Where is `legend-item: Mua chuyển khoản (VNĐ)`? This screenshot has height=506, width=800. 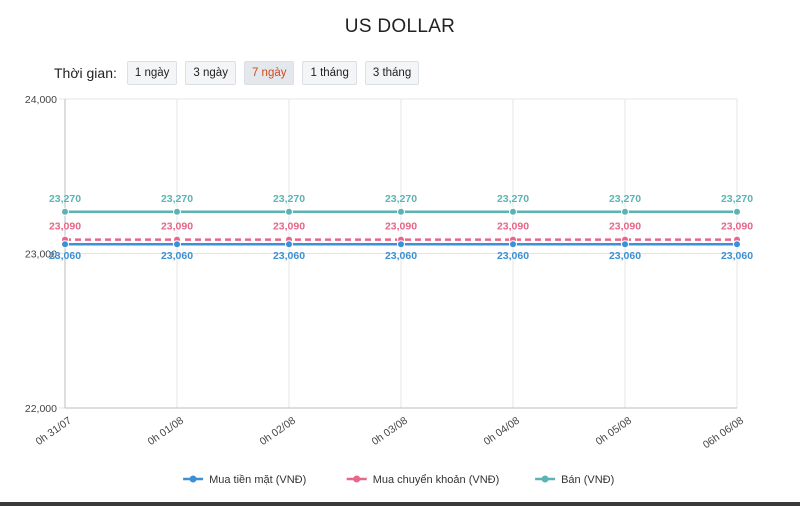
legend-item: Mua chuyển khoản (VNĐ) is located at coordinates (423, 480).